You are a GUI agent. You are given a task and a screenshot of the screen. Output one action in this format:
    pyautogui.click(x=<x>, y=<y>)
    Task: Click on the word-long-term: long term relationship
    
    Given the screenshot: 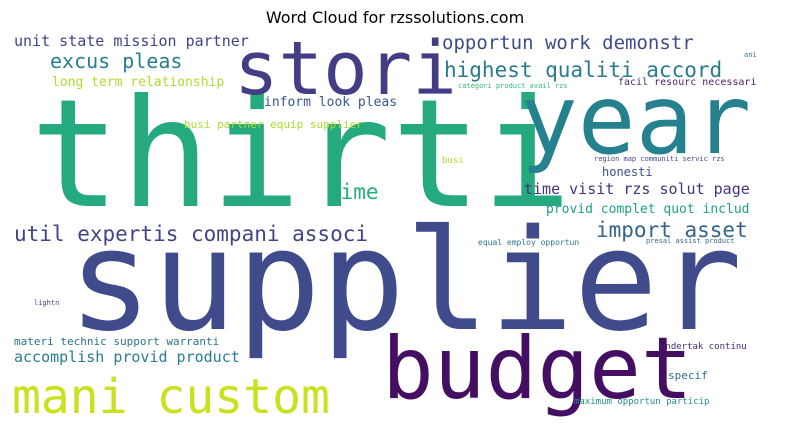 What is the action you would take?
    pyautogui.click(x=138, y=82)
    